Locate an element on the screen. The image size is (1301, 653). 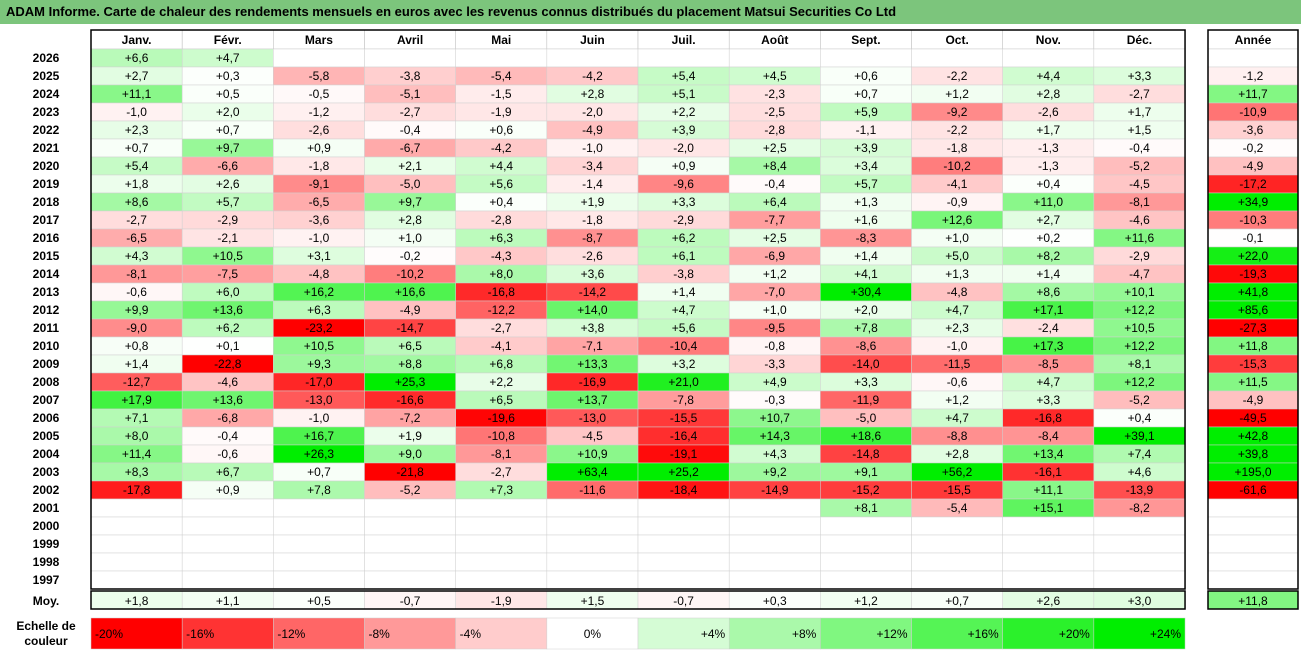
average-value: +1,5 is located at coordinates (593, 601).